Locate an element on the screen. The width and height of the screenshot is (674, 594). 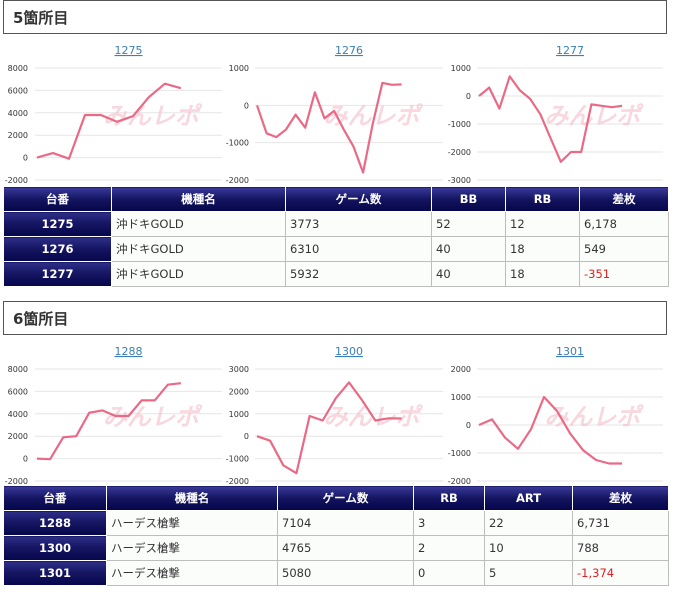
diff-value: 788 is located at coordinates (620, 548).